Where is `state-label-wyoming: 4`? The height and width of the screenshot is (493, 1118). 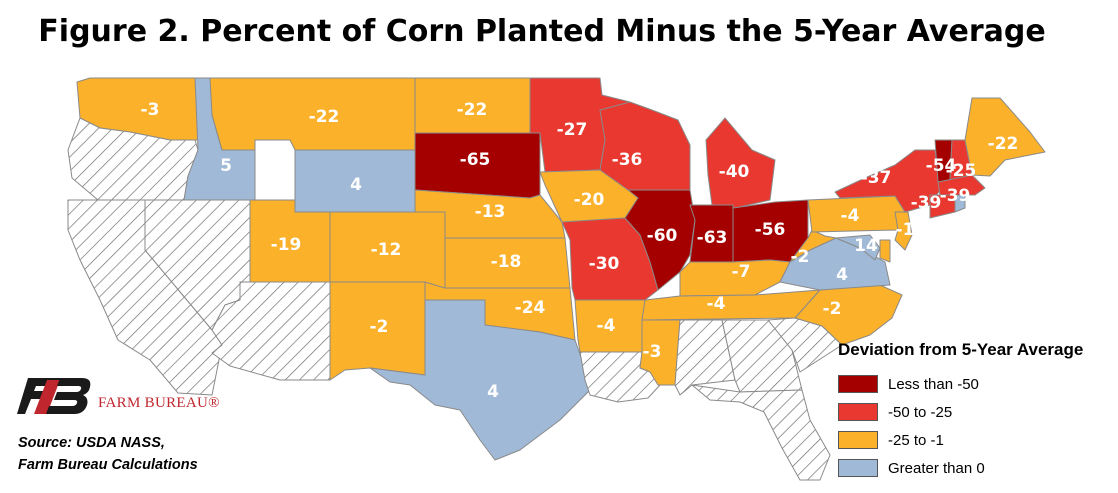 state-label-wyoming: 4 is located at coordinates (356, 185).